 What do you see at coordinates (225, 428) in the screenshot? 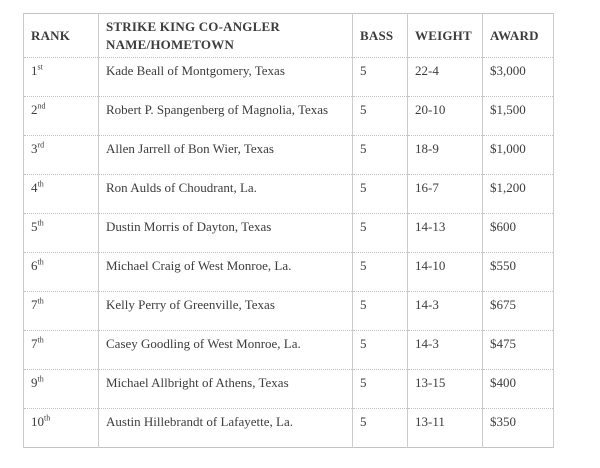
I see `name-cell: Austin Hillebrandt of Lafayette, La.` at bounding box center [225, 428].